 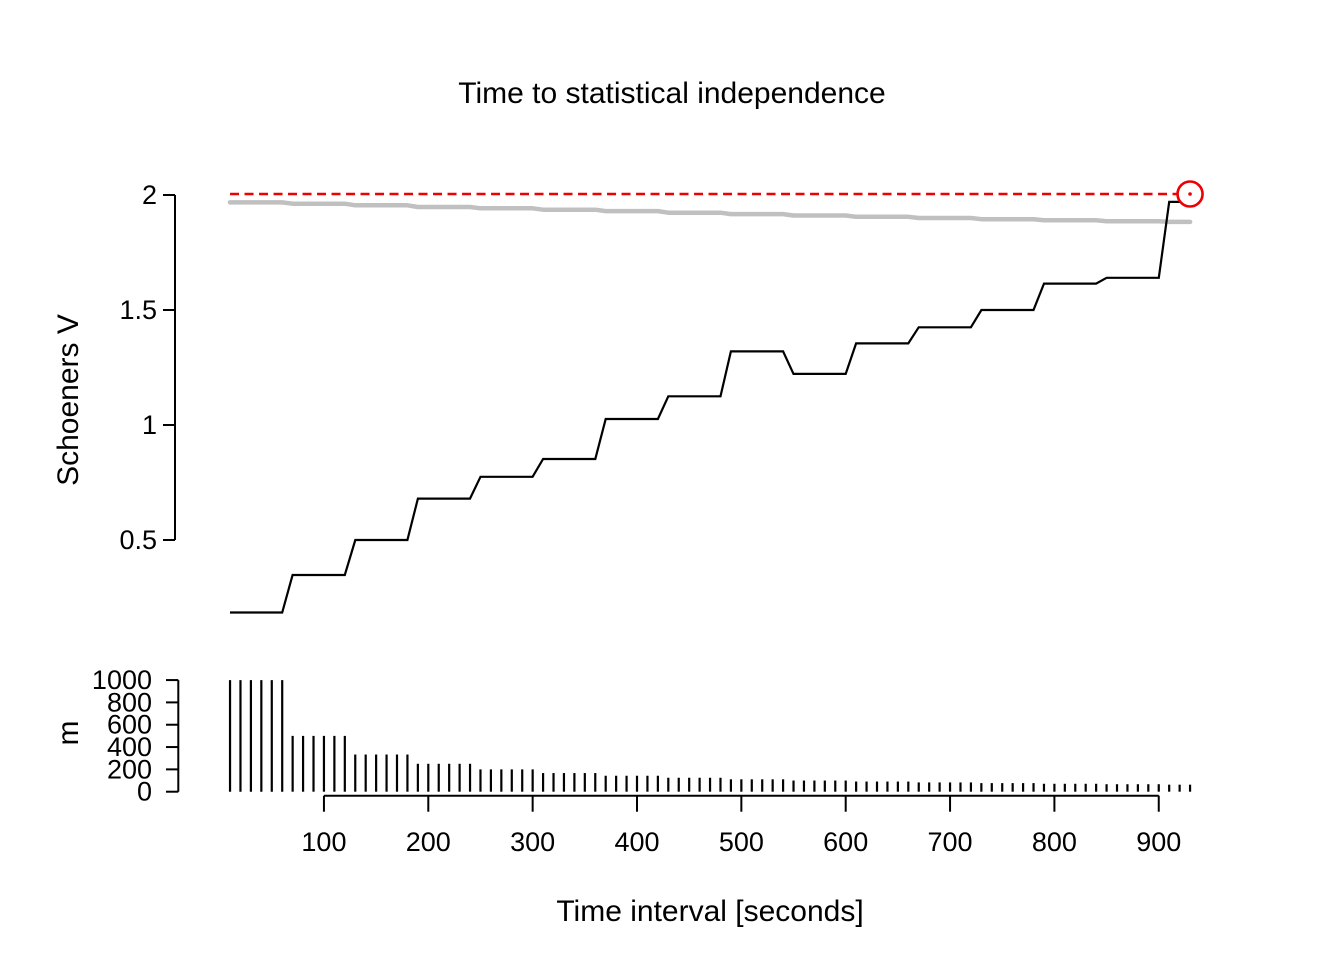 I want to click on bottom-y-tick-label: 600, so click(x=129, y=725).